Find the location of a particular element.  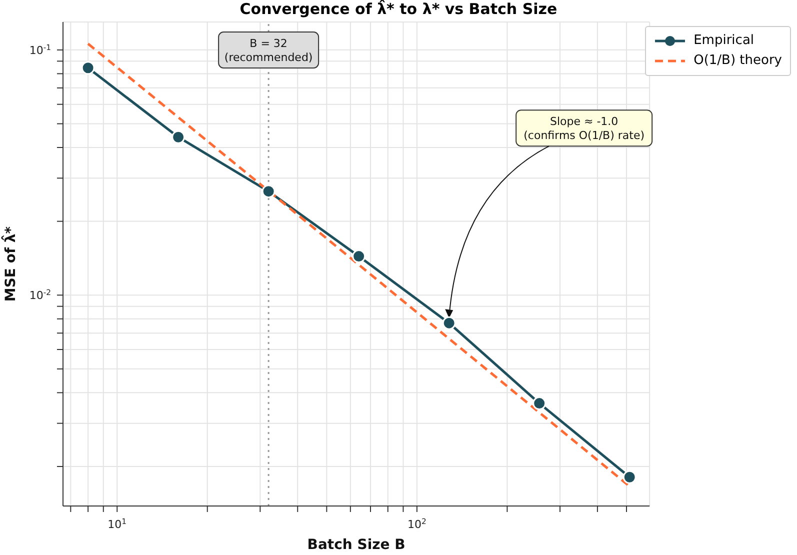

ref-line-label: B = 32 (recommended) is located at coordinates (268, 50).